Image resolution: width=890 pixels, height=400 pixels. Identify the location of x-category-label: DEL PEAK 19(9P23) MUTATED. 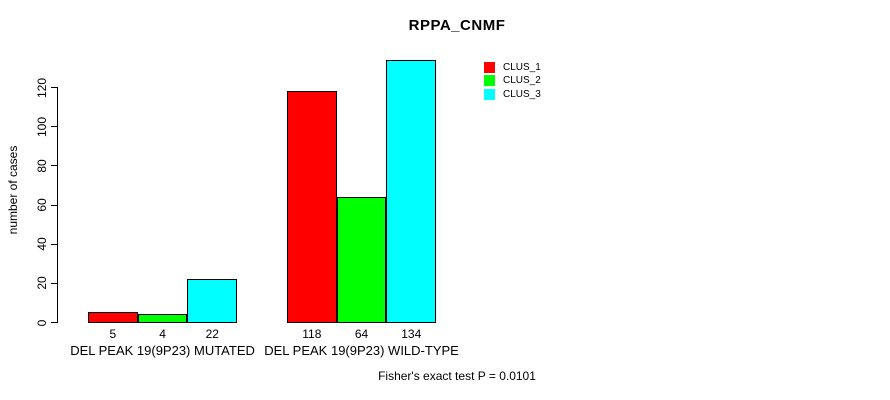
(162, 350).